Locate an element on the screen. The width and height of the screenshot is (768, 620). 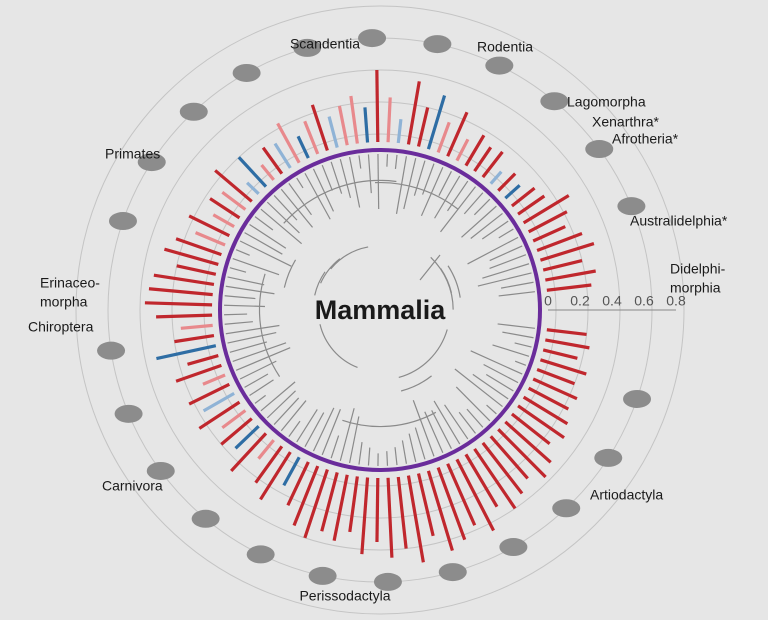
y-tick-label: 0.8 is located at coordinates (676, 301).